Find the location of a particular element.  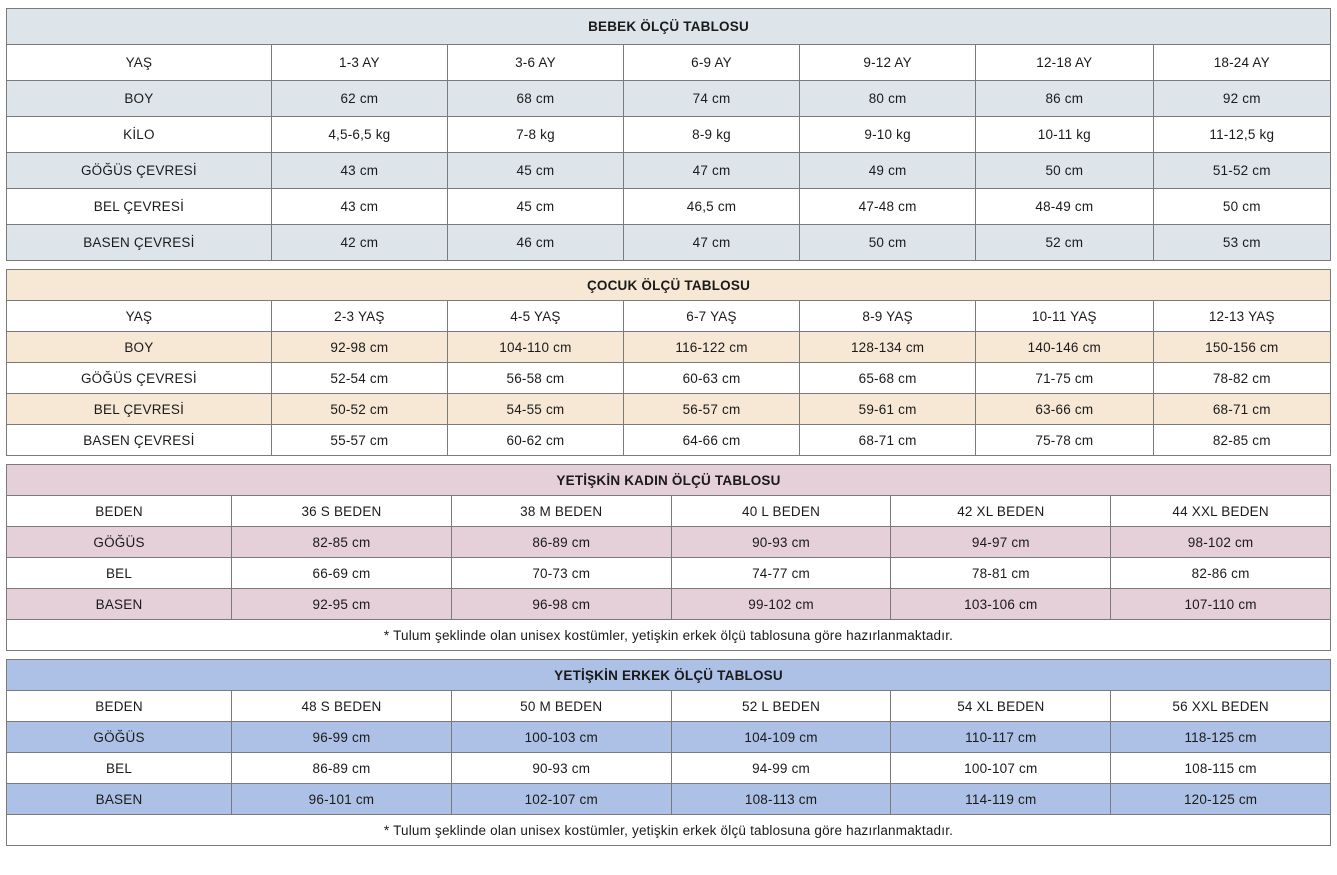

women-cell-2-2: 99-102 cm is located at coordinates (781, 604).